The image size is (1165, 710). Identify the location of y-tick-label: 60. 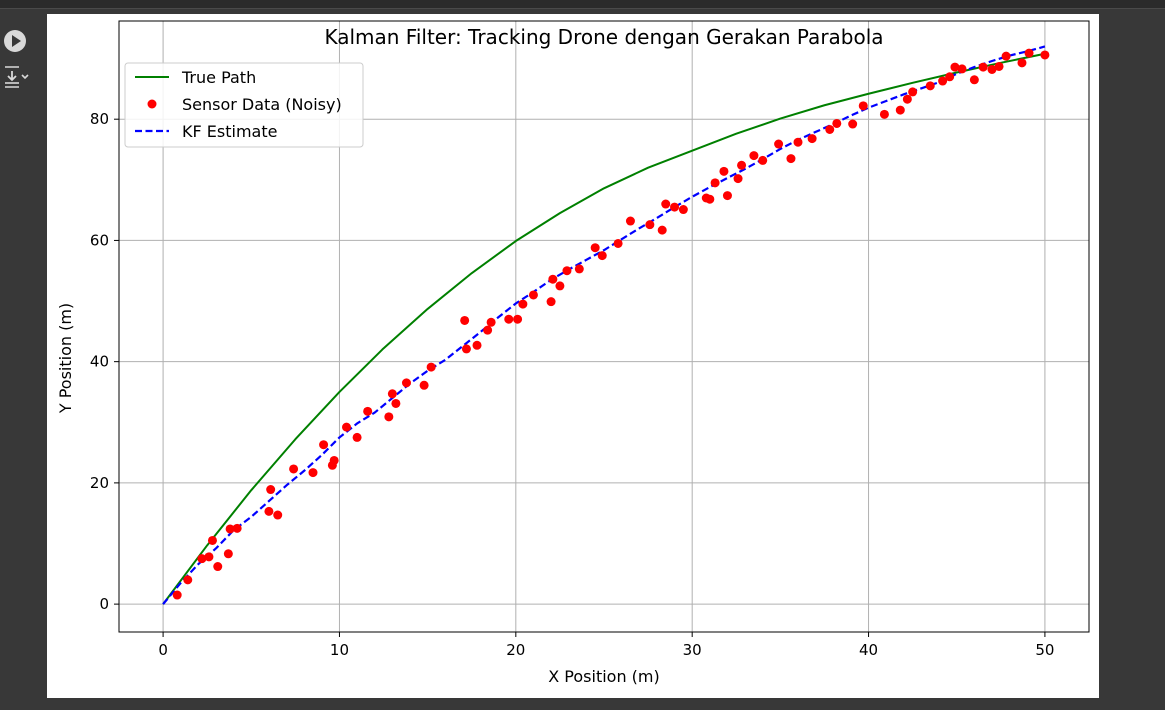
(99, 240).